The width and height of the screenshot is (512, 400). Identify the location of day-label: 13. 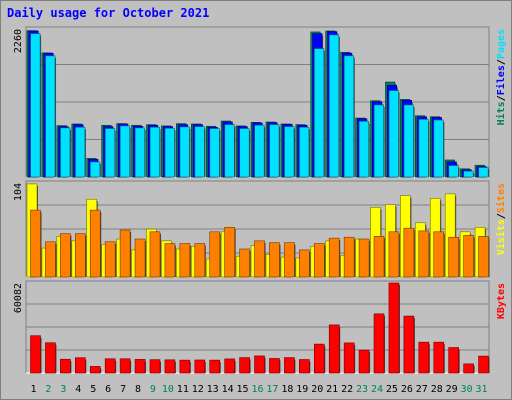
(213, 389).